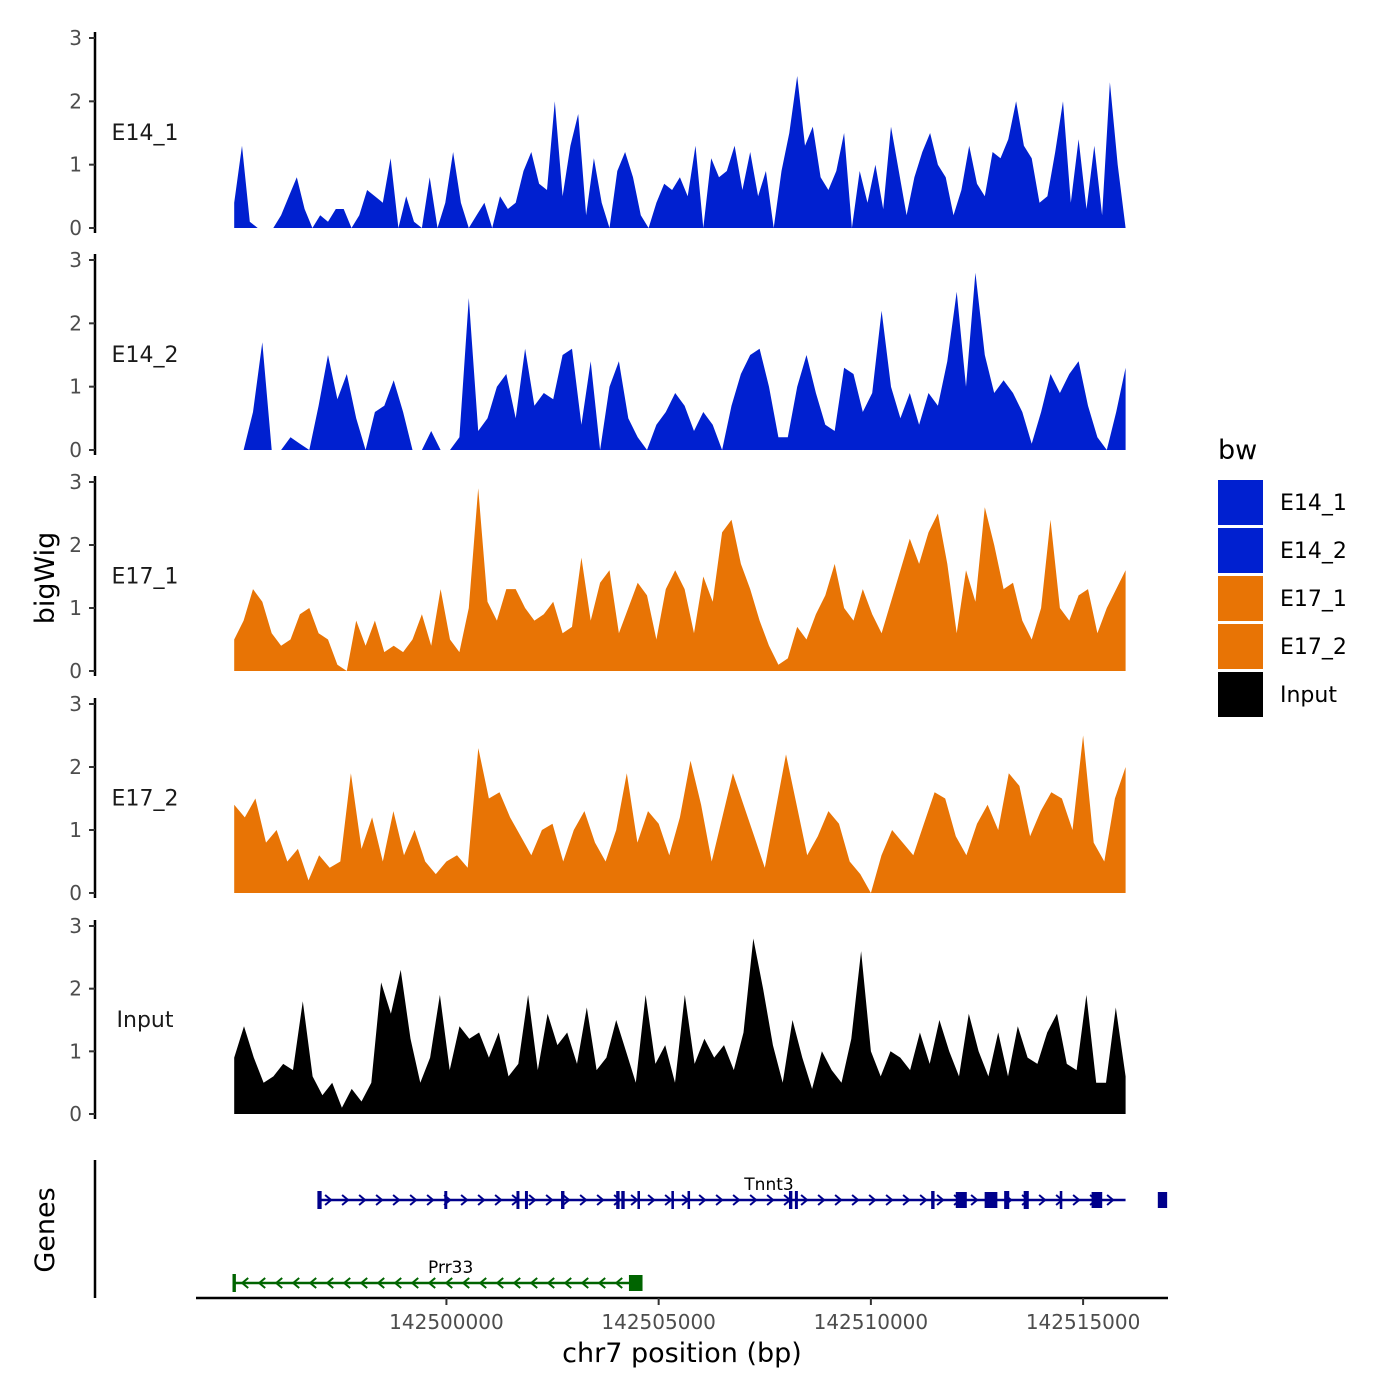  I want to click on track-label: E14_2, so click(145, 355).